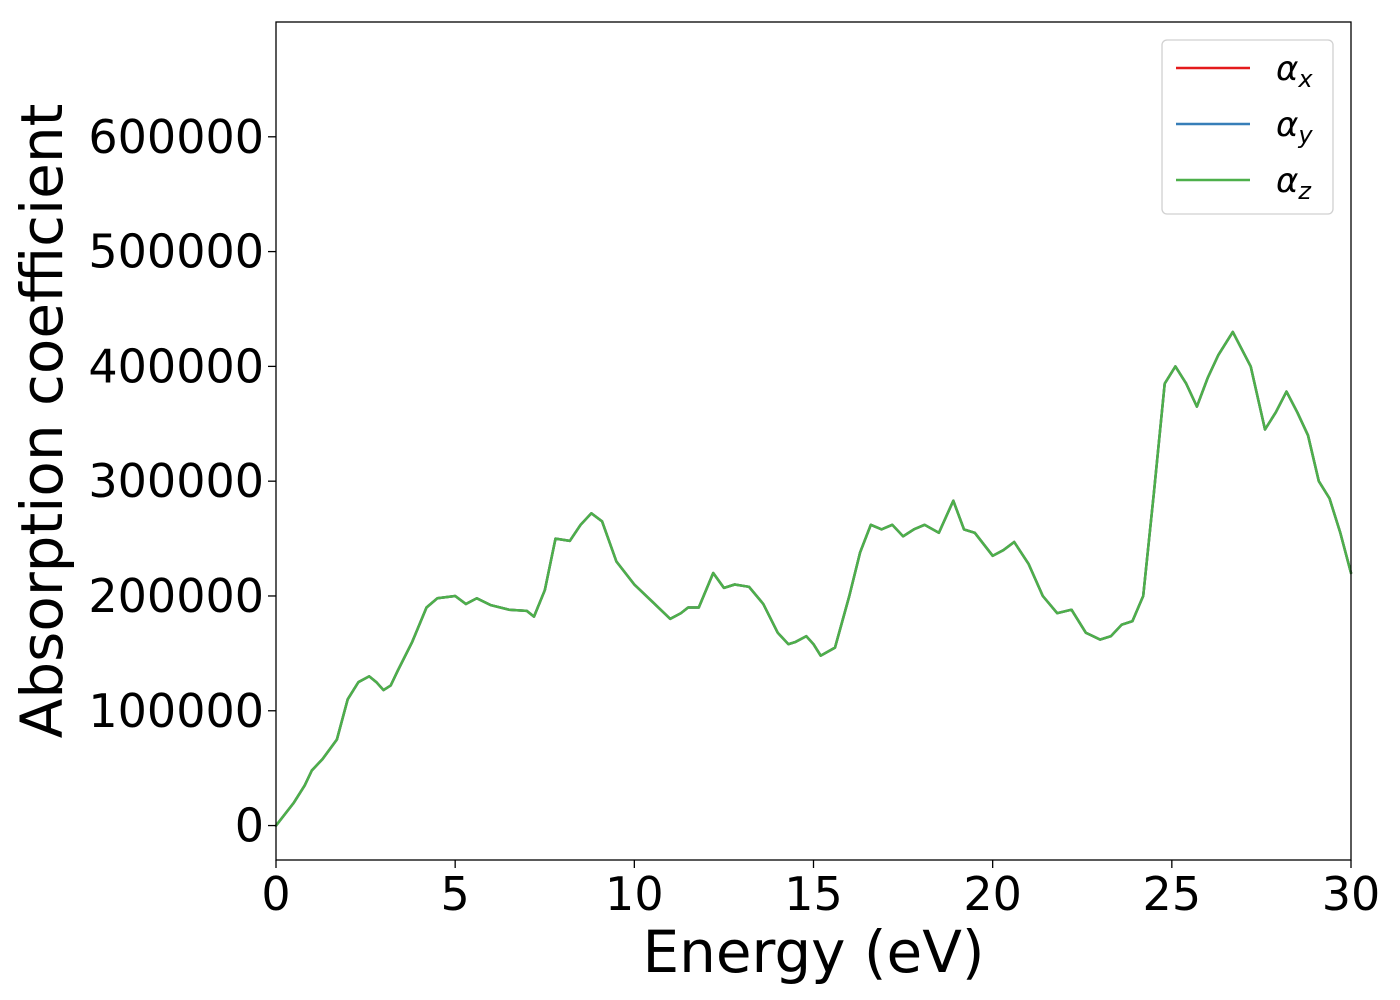 The width and height of the screenshot is (1400, 1000). I want to click on y-tick-label: 200000, so click(176, 596).